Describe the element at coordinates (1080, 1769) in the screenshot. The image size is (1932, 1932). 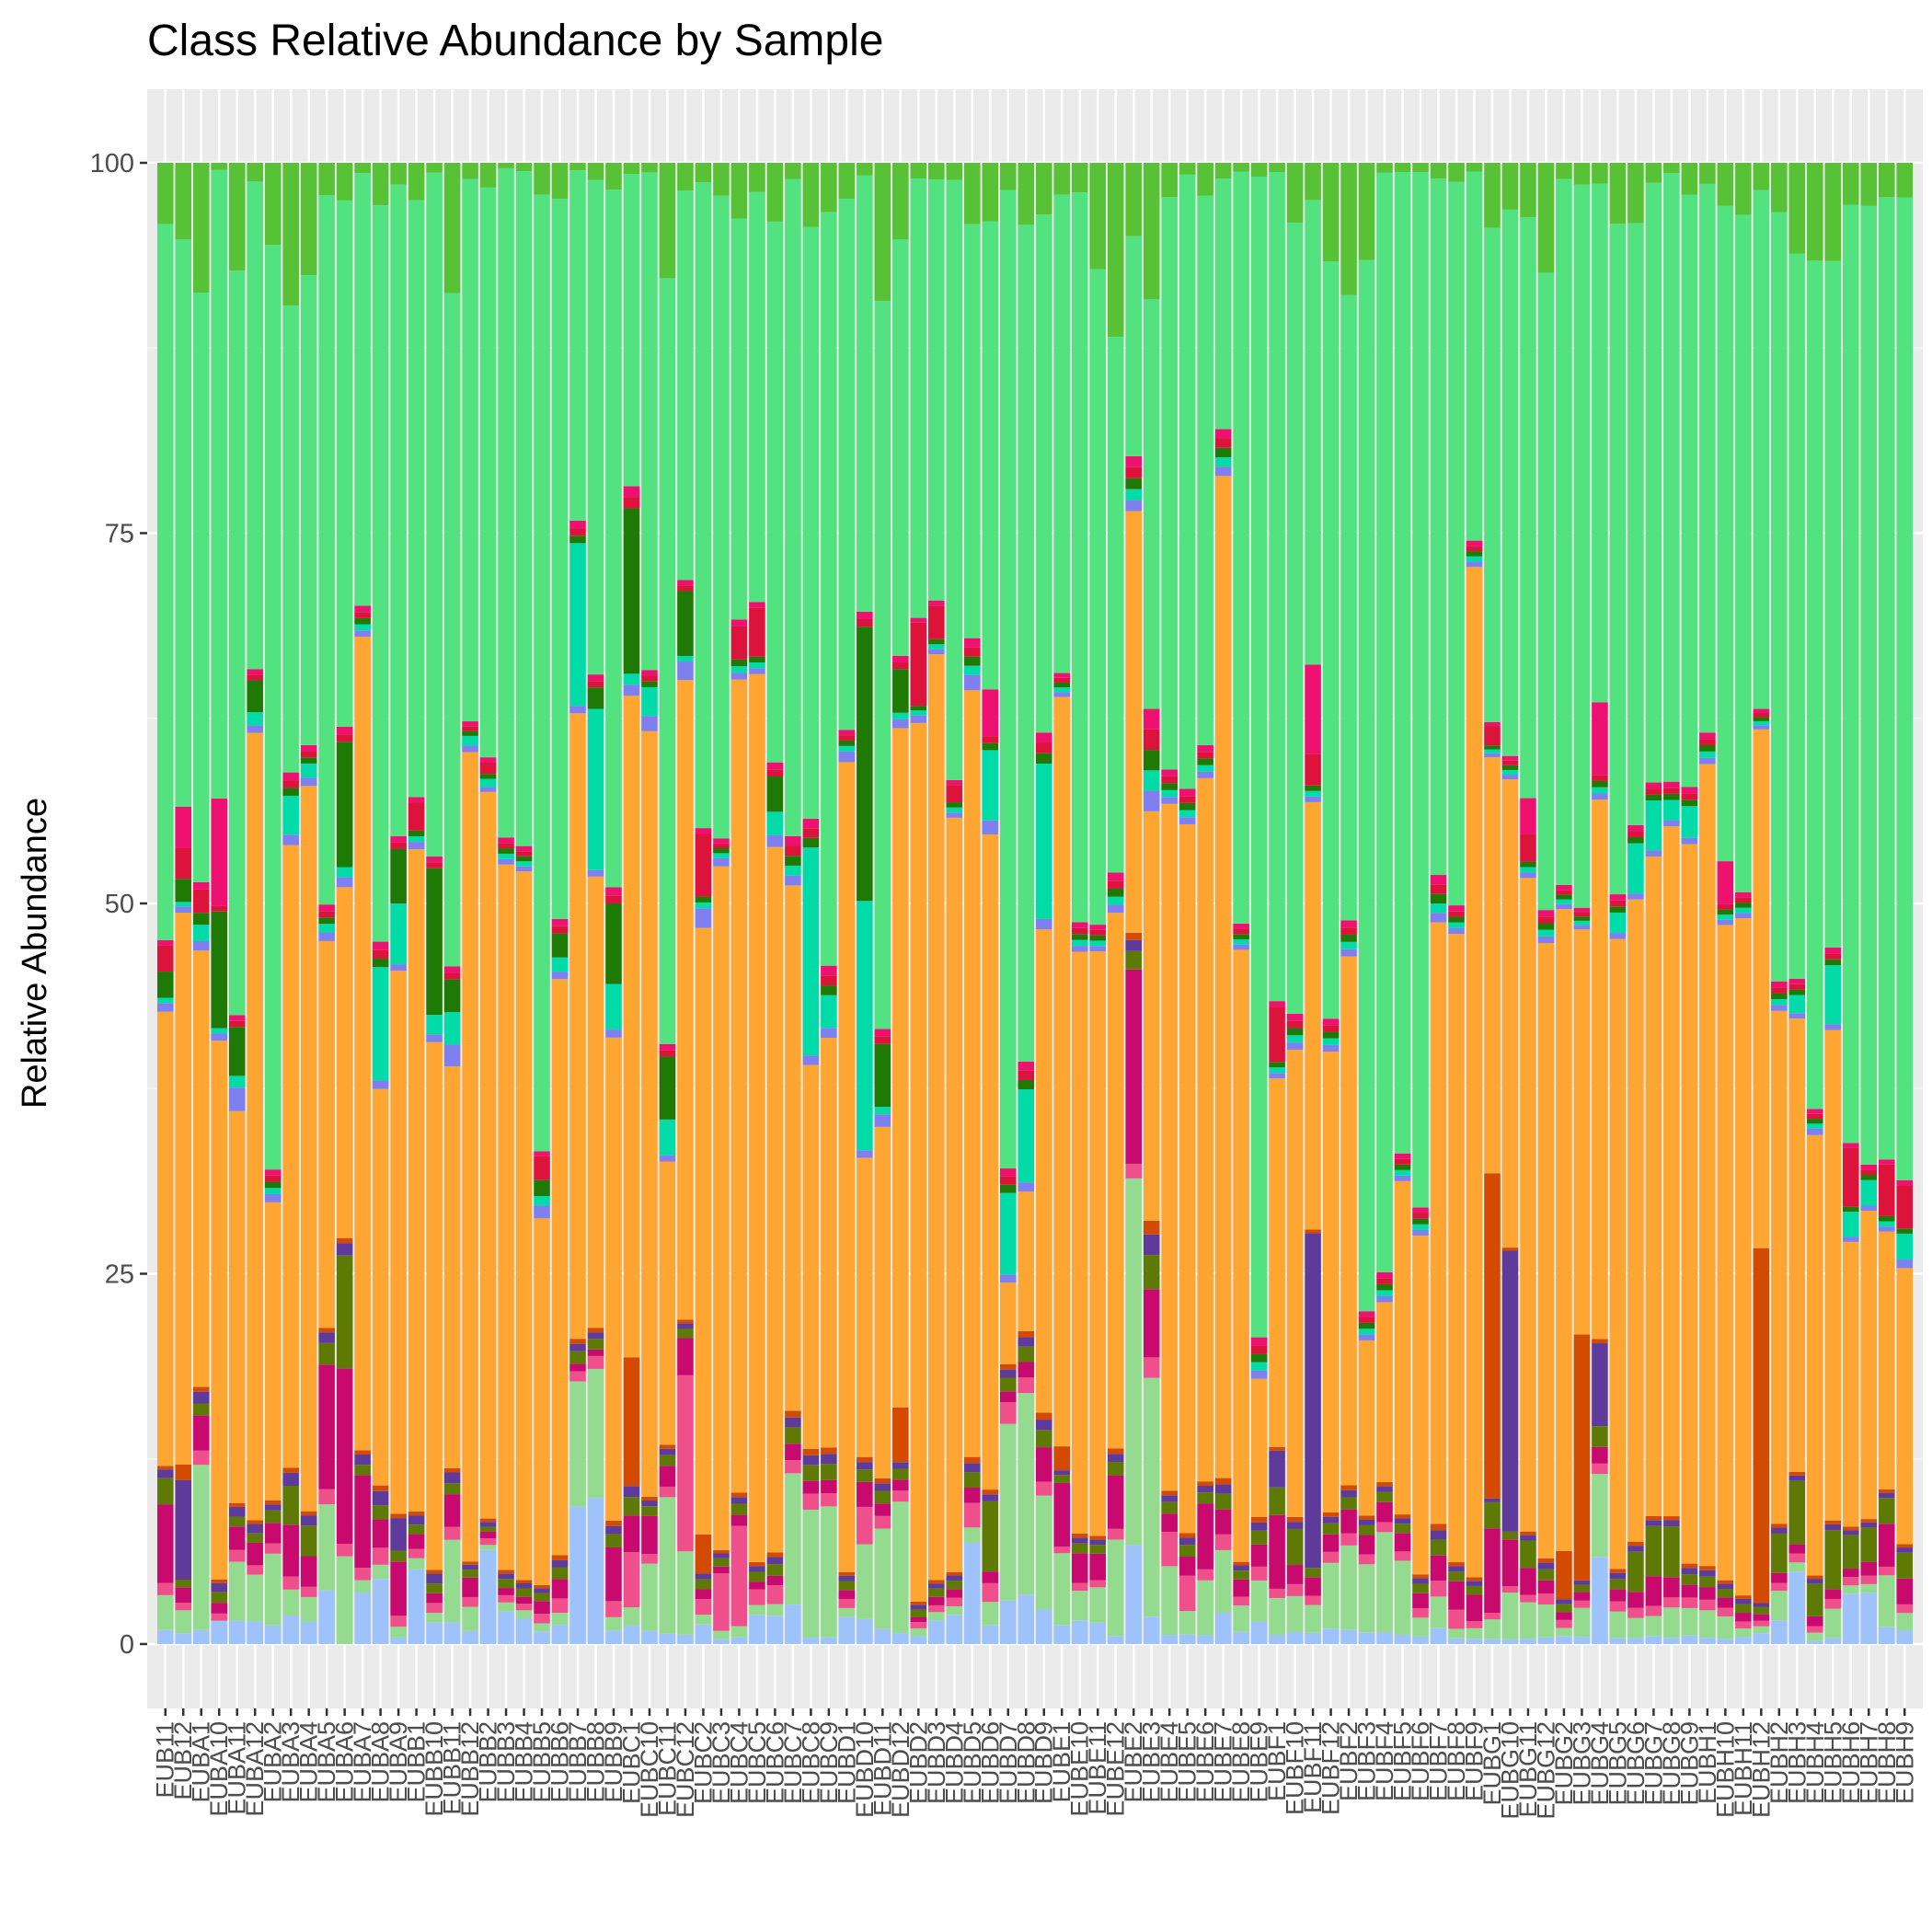
I see `x-tick-label: EUBE10` at that location.